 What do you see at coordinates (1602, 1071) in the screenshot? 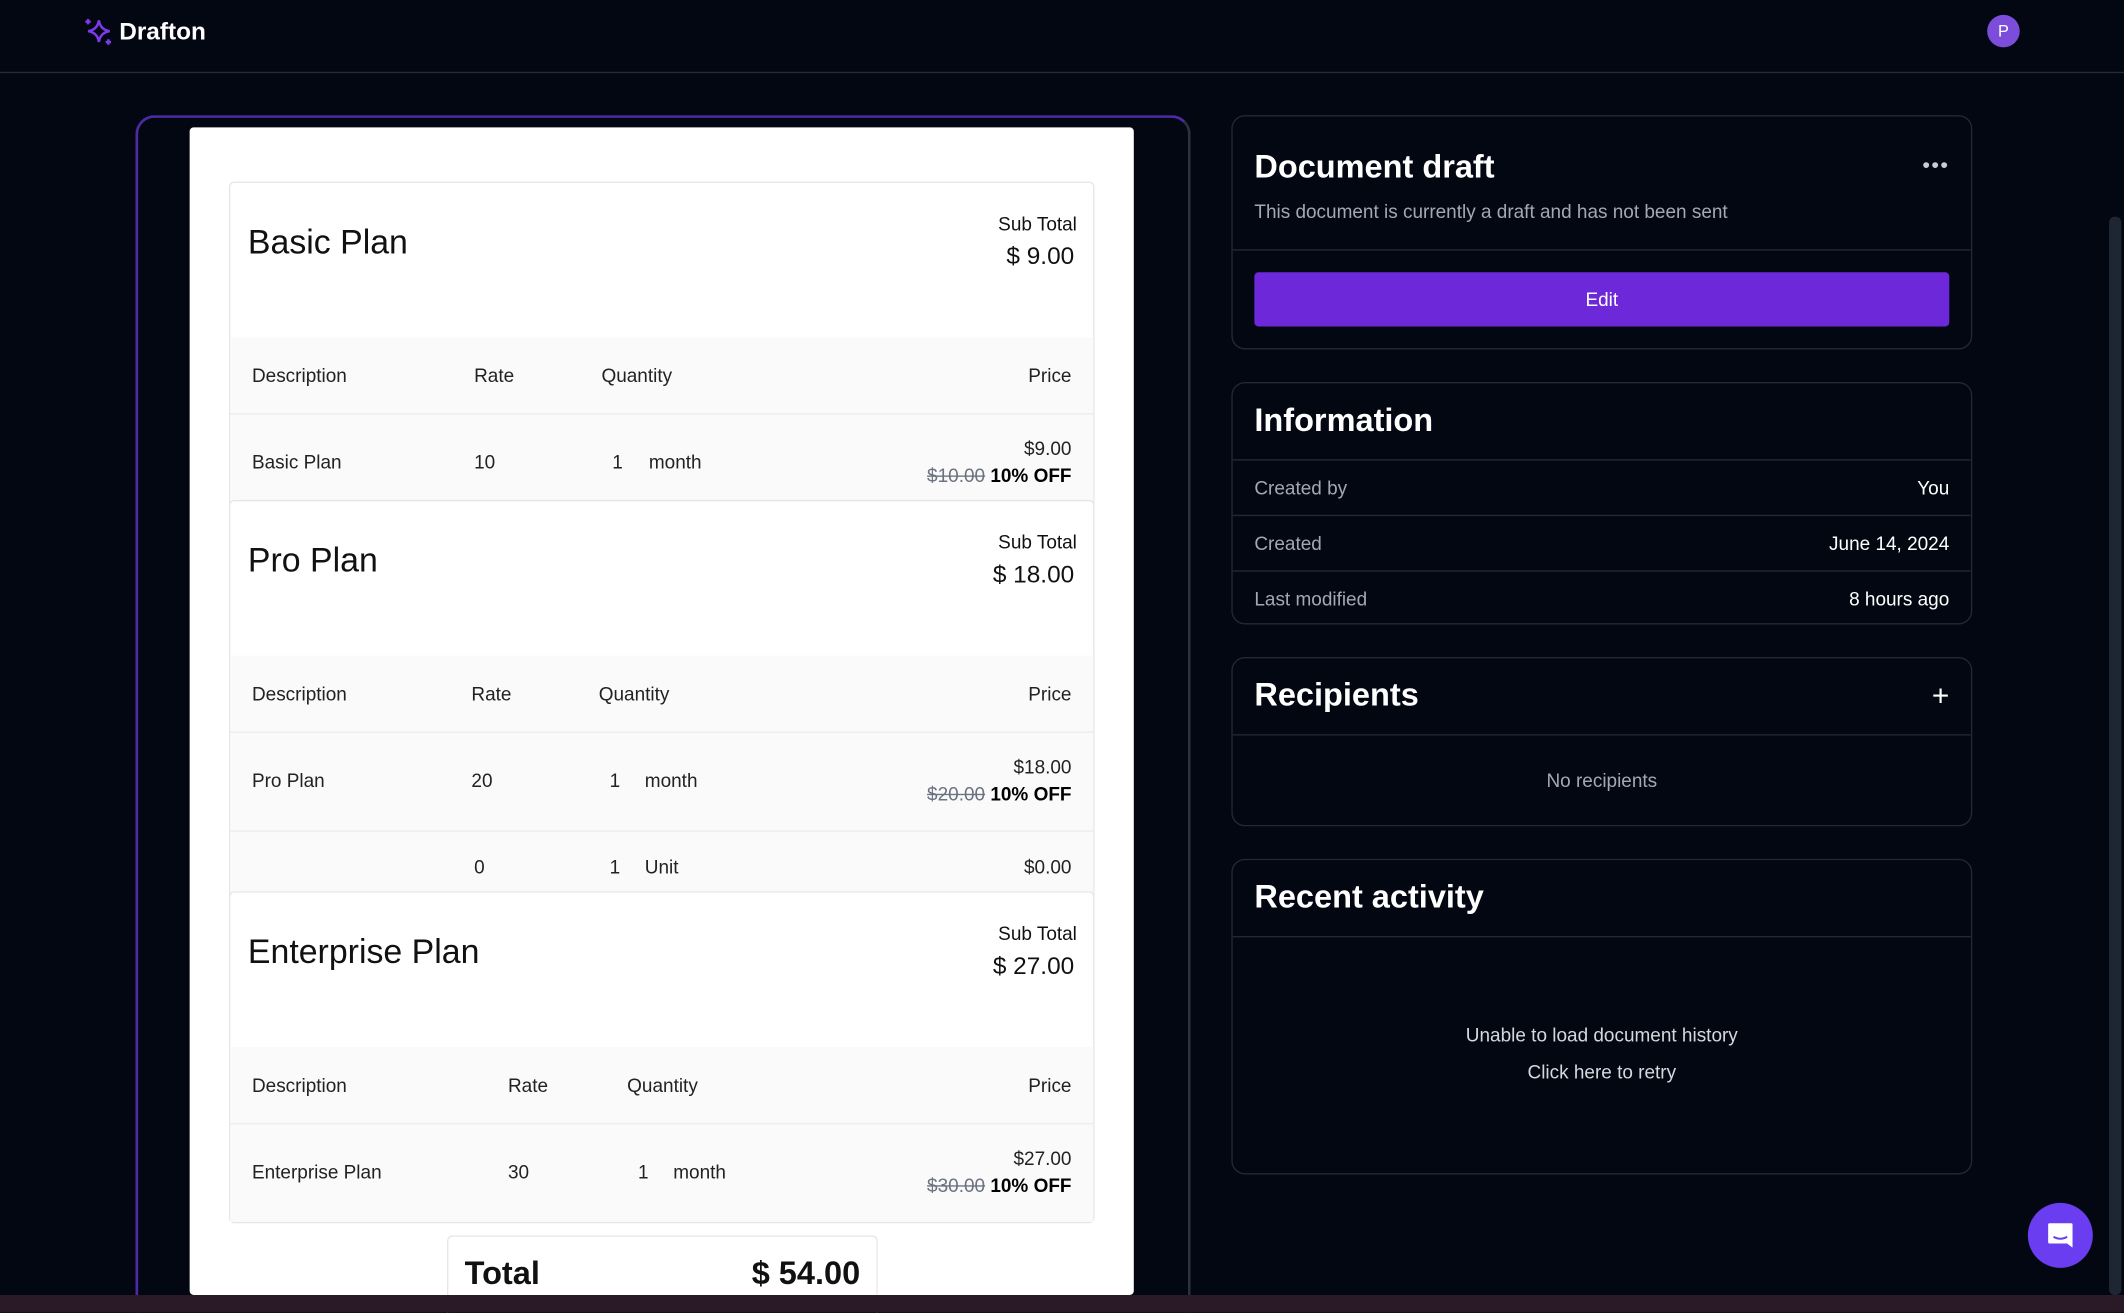
I see `retry-link: Click here to retry` at bounding box center [1602, 1071].